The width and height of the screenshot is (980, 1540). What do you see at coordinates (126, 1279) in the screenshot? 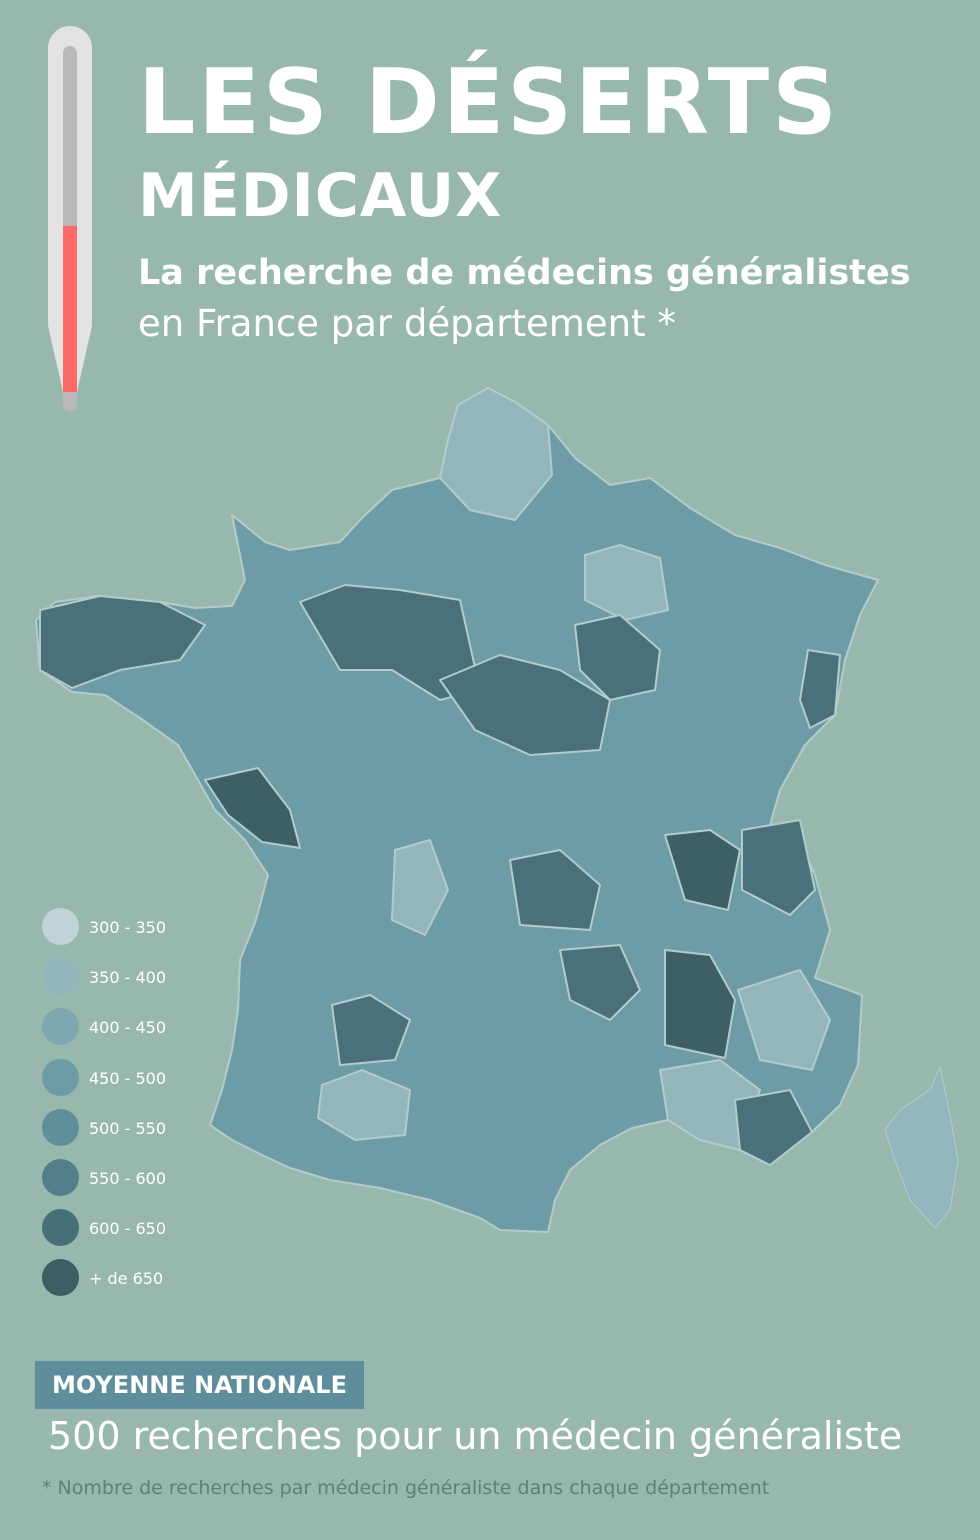
I see `legend-label: + de 650` at bounding box center [126, 1279].